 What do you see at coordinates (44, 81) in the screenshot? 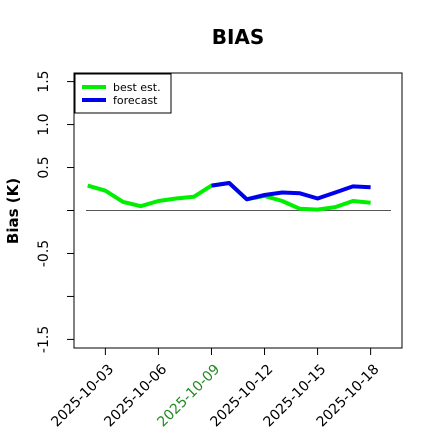
I see `y-tick-label-6: 1.5` at bounding box center [44, 81].